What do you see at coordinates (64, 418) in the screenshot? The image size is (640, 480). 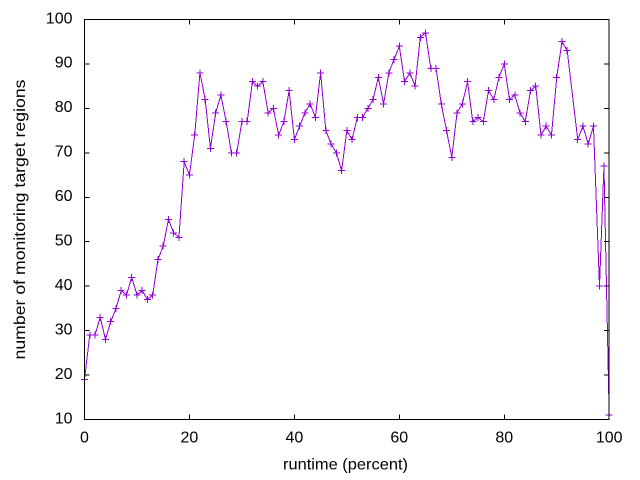 I see `svg-text: 10` at bounding box center [64, 418].